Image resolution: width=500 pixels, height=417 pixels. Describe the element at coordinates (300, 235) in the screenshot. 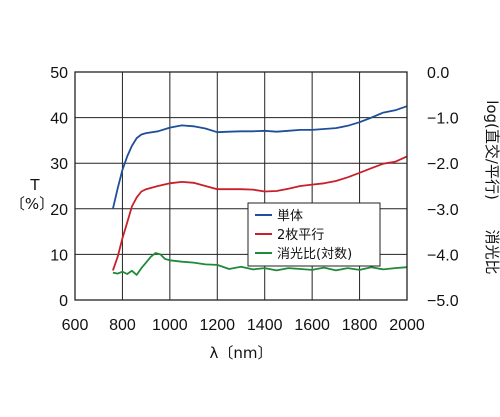

I see `legend-label-2: 2枚平行` at that location.